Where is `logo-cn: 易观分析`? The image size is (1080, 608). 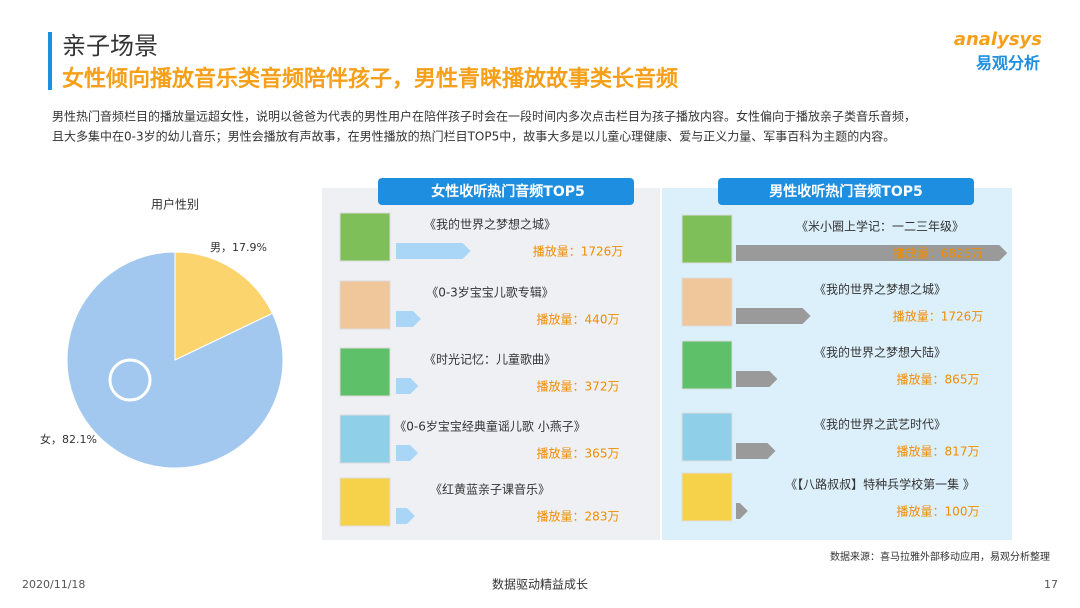 logo-cn: 易观分析 is located at coordinates (1008, 63).